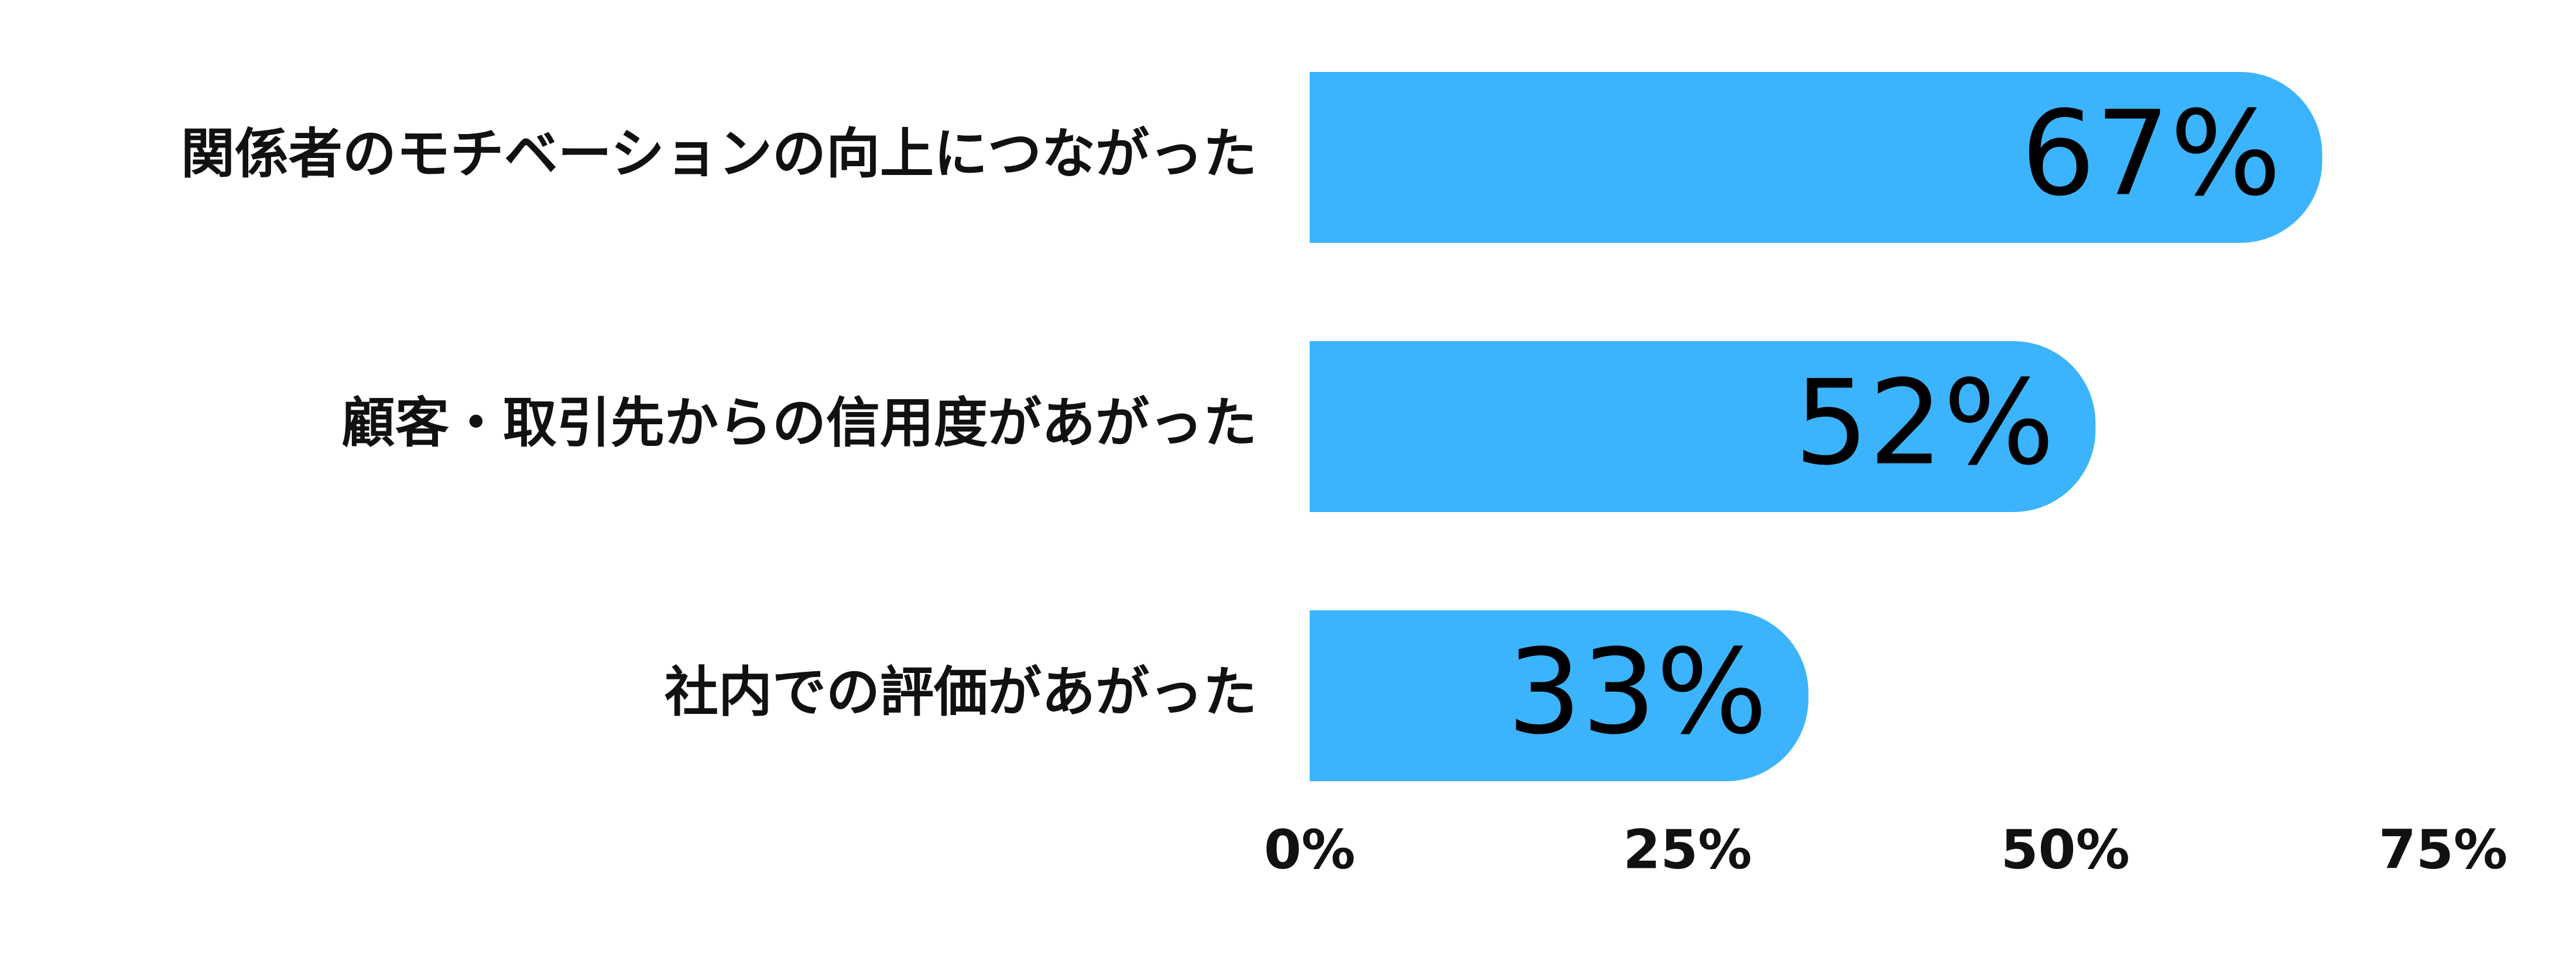  Describe the element at coordinates (1687, 850) in the screenshot. I see `x-tick-label: 25%` at that location.